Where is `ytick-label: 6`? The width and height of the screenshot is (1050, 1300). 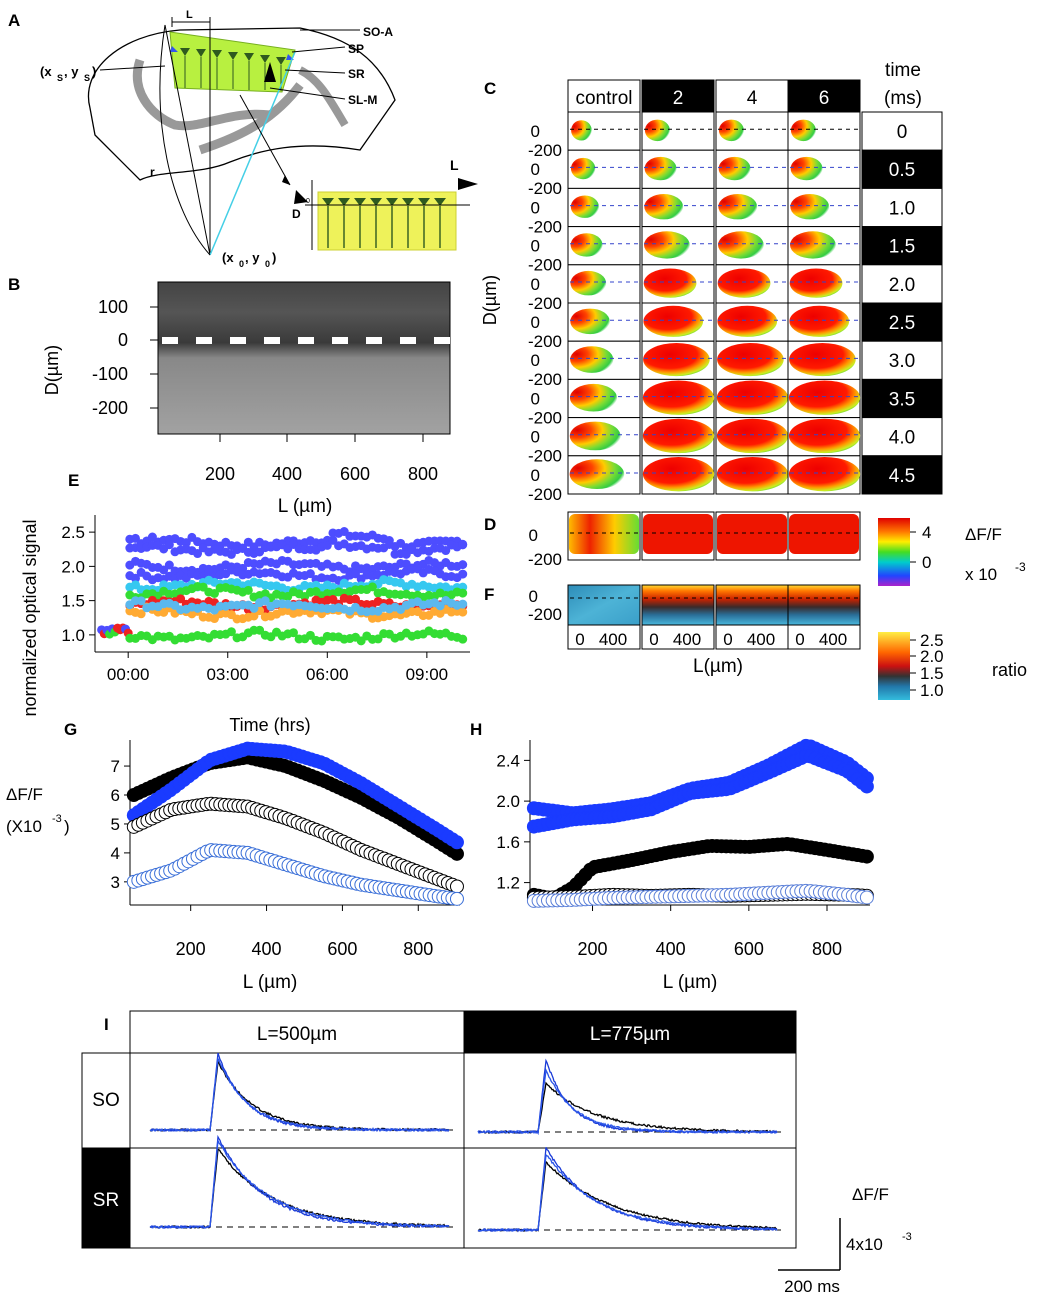 ytick-label: 6 is located at coordinates (115, 795).